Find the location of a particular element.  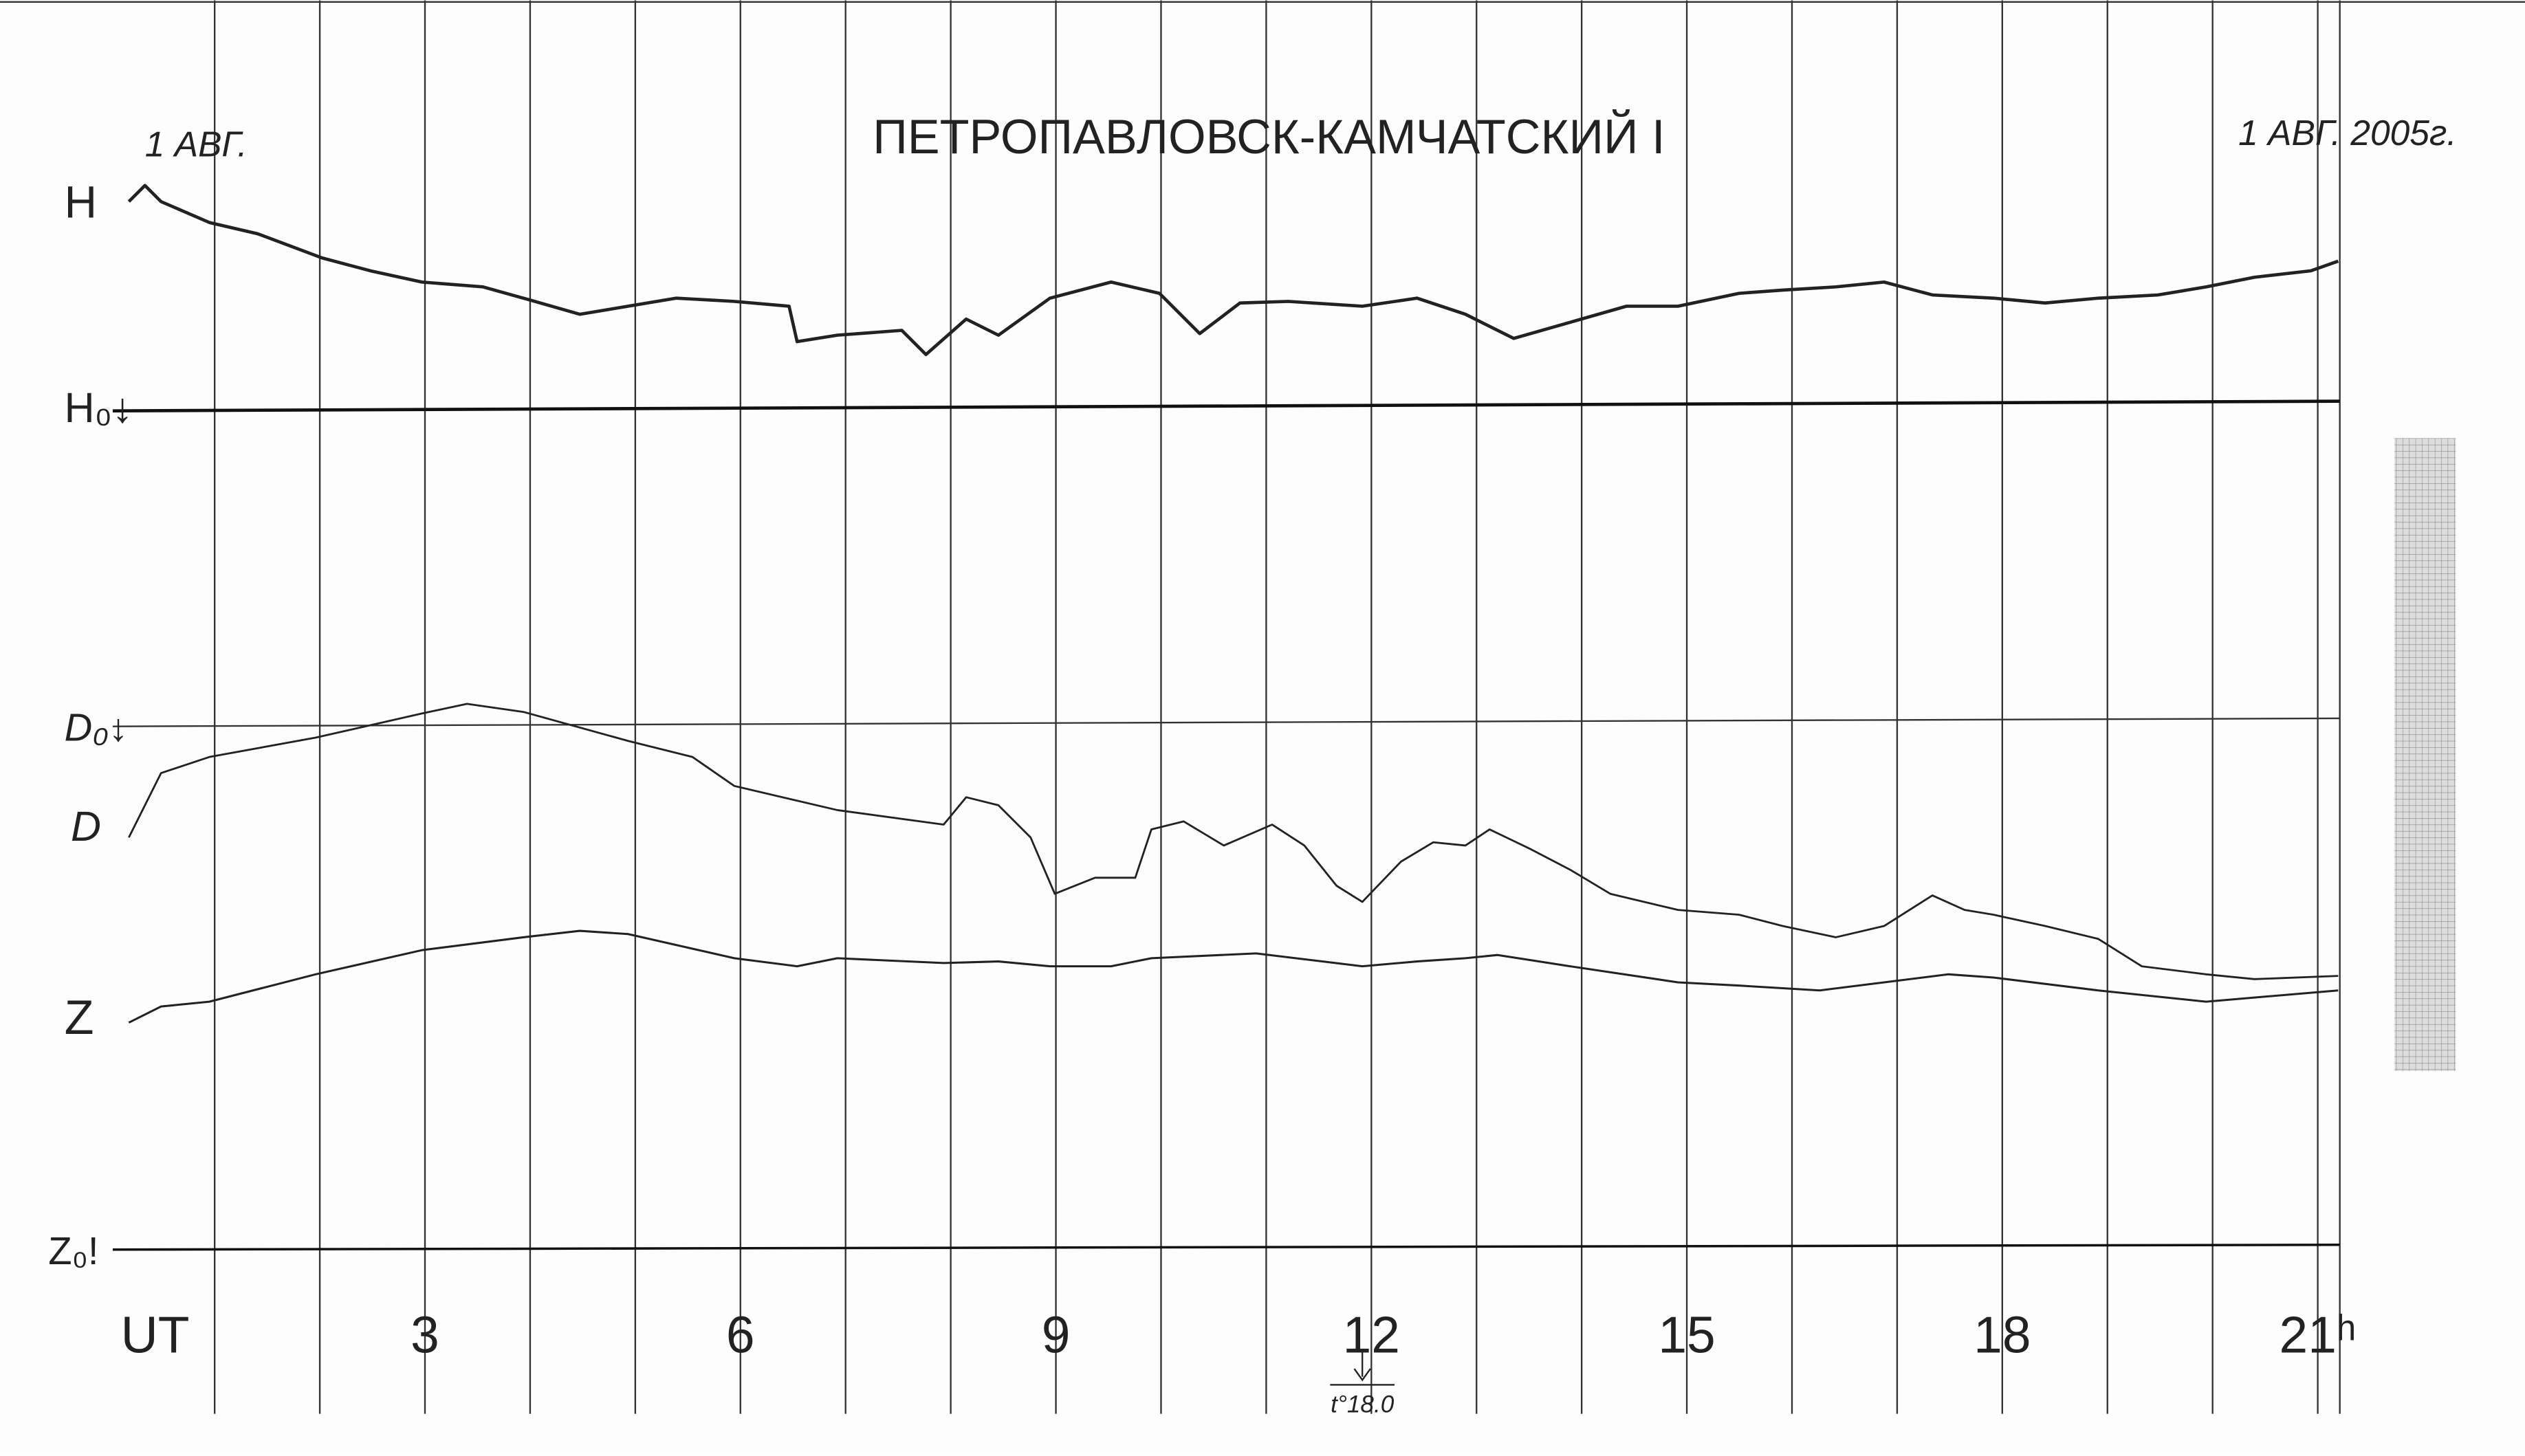

h-trace is located at coordinates (1233, 270).